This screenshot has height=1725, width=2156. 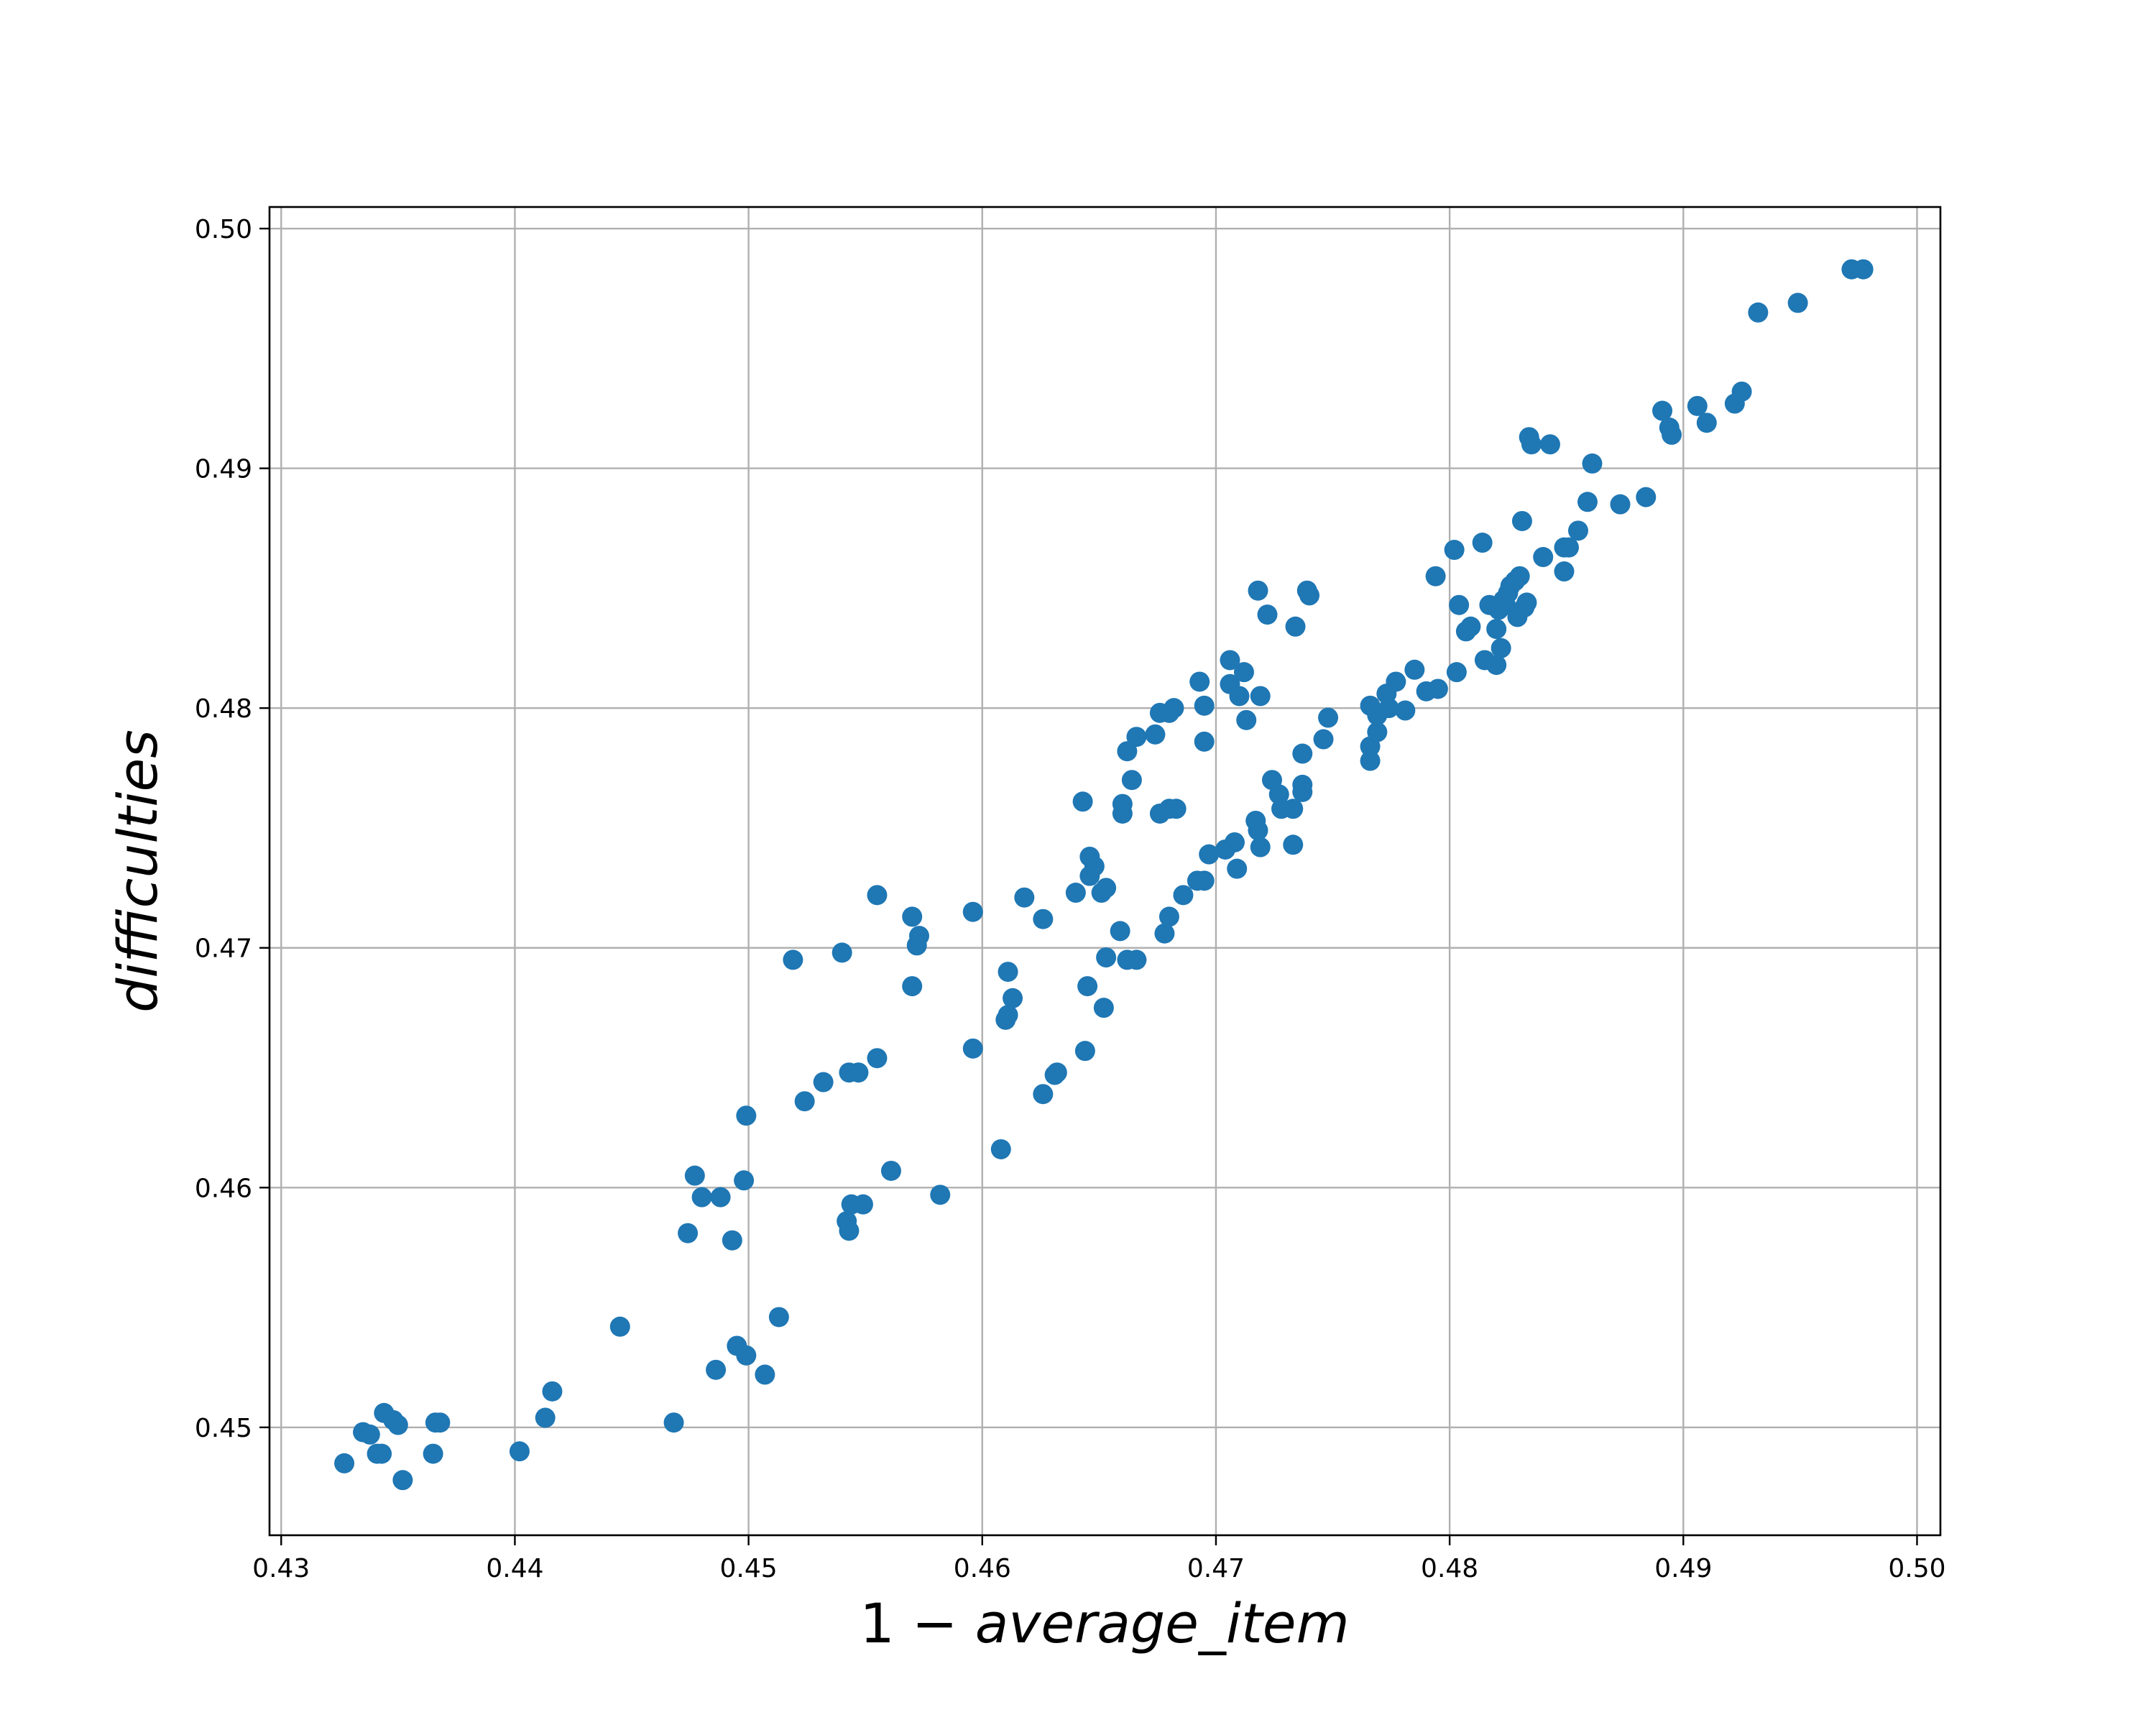 What do you see at coordinates (1104, 1623) in the screenshot?
I see `x-axis-label: 1 − average_item` at bounding box center [1104, 1623].